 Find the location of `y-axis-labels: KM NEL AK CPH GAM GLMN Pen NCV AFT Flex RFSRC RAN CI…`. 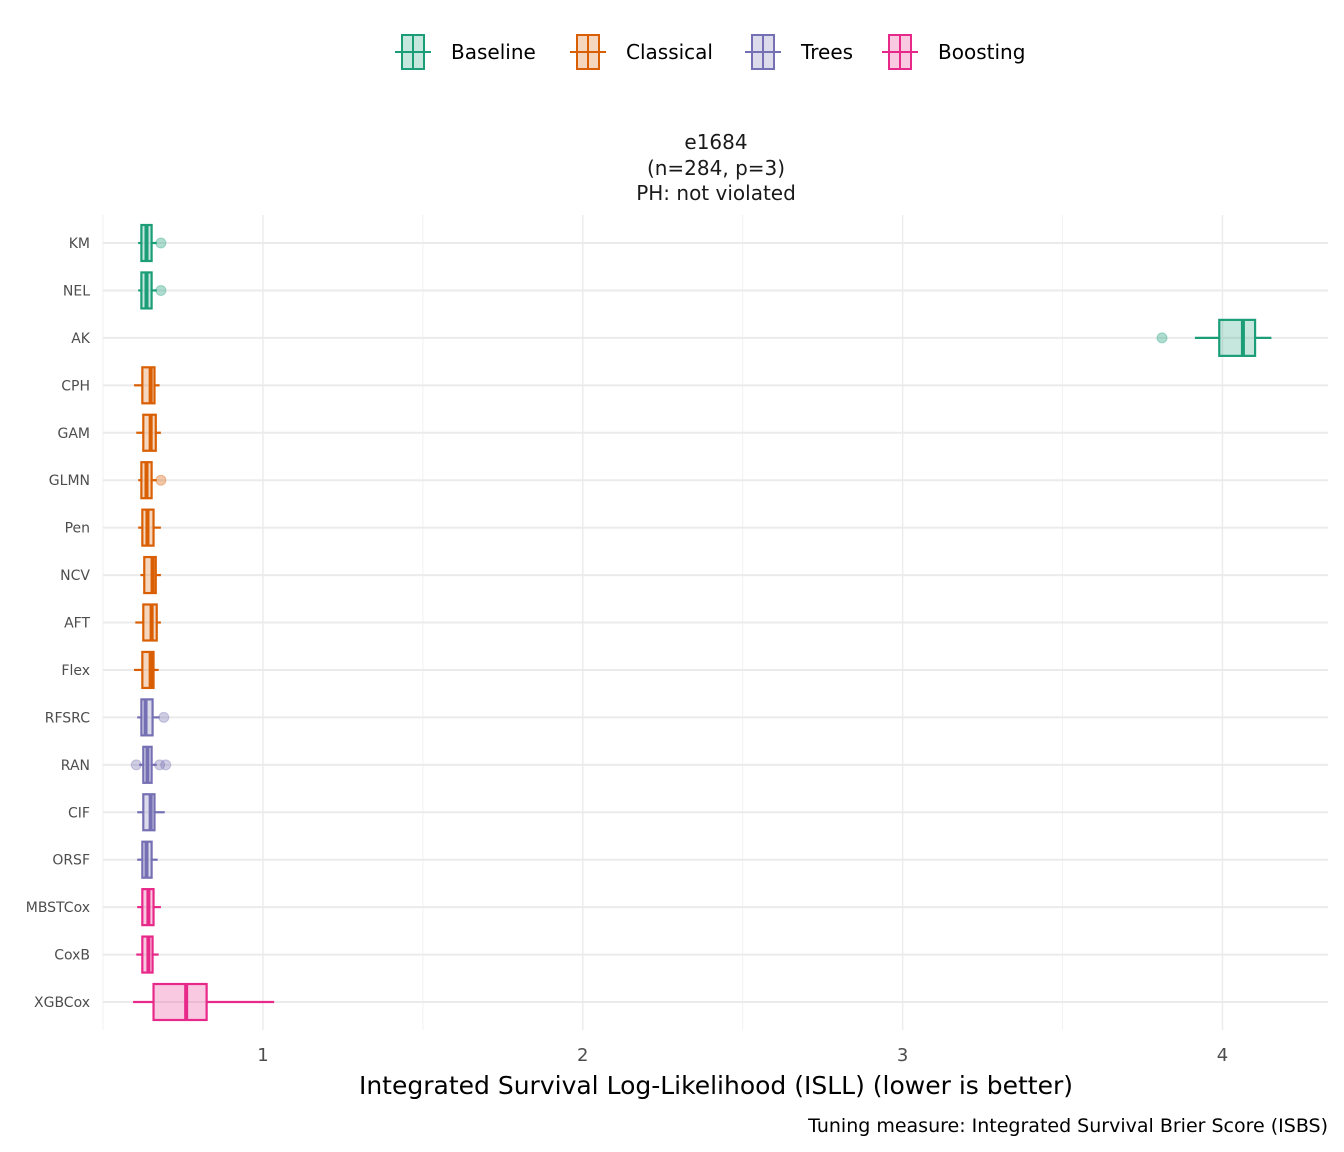

y-axis-labels: KM NEL AK CPH GAM GLMN Pen NCV AFT Flex RFSRC RAN CI… is located at coordinates (58, 623).